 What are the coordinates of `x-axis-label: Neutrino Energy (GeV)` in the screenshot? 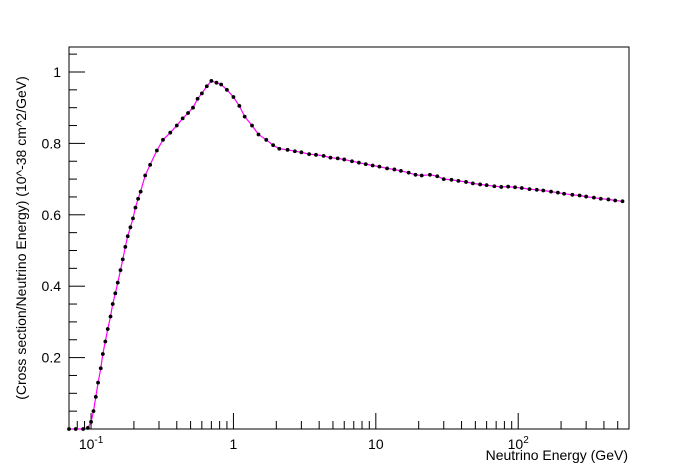 It's located at (557, 455).